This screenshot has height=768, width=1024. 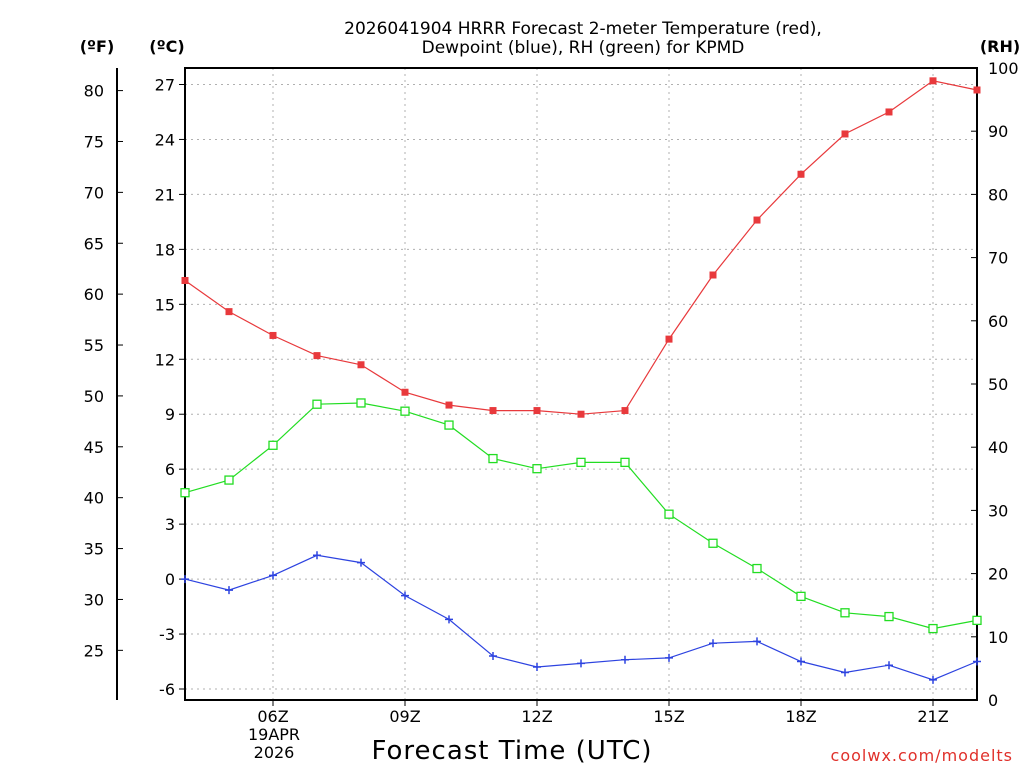 What do you see at coordinates (800, 716) in the screenshot?
I see `x-tick-label: 18Z` at bounding box center [800, 716].